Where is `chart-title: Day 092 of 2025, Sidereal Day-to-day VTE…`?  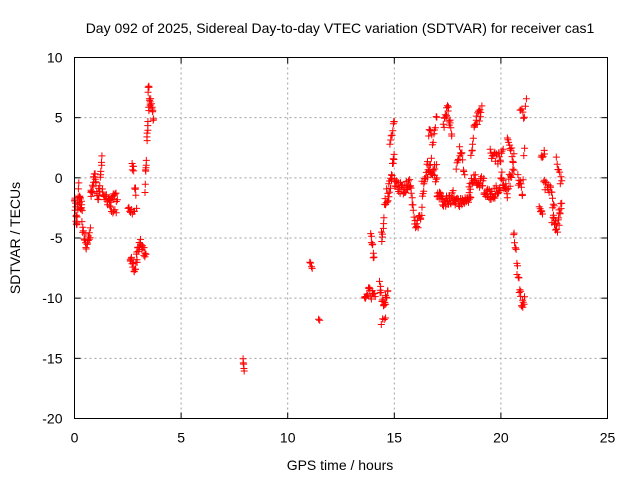 chart-title: Day 092 of 2025, Sidereal Day-to-day VTE… is located at coordinates (340, 28).